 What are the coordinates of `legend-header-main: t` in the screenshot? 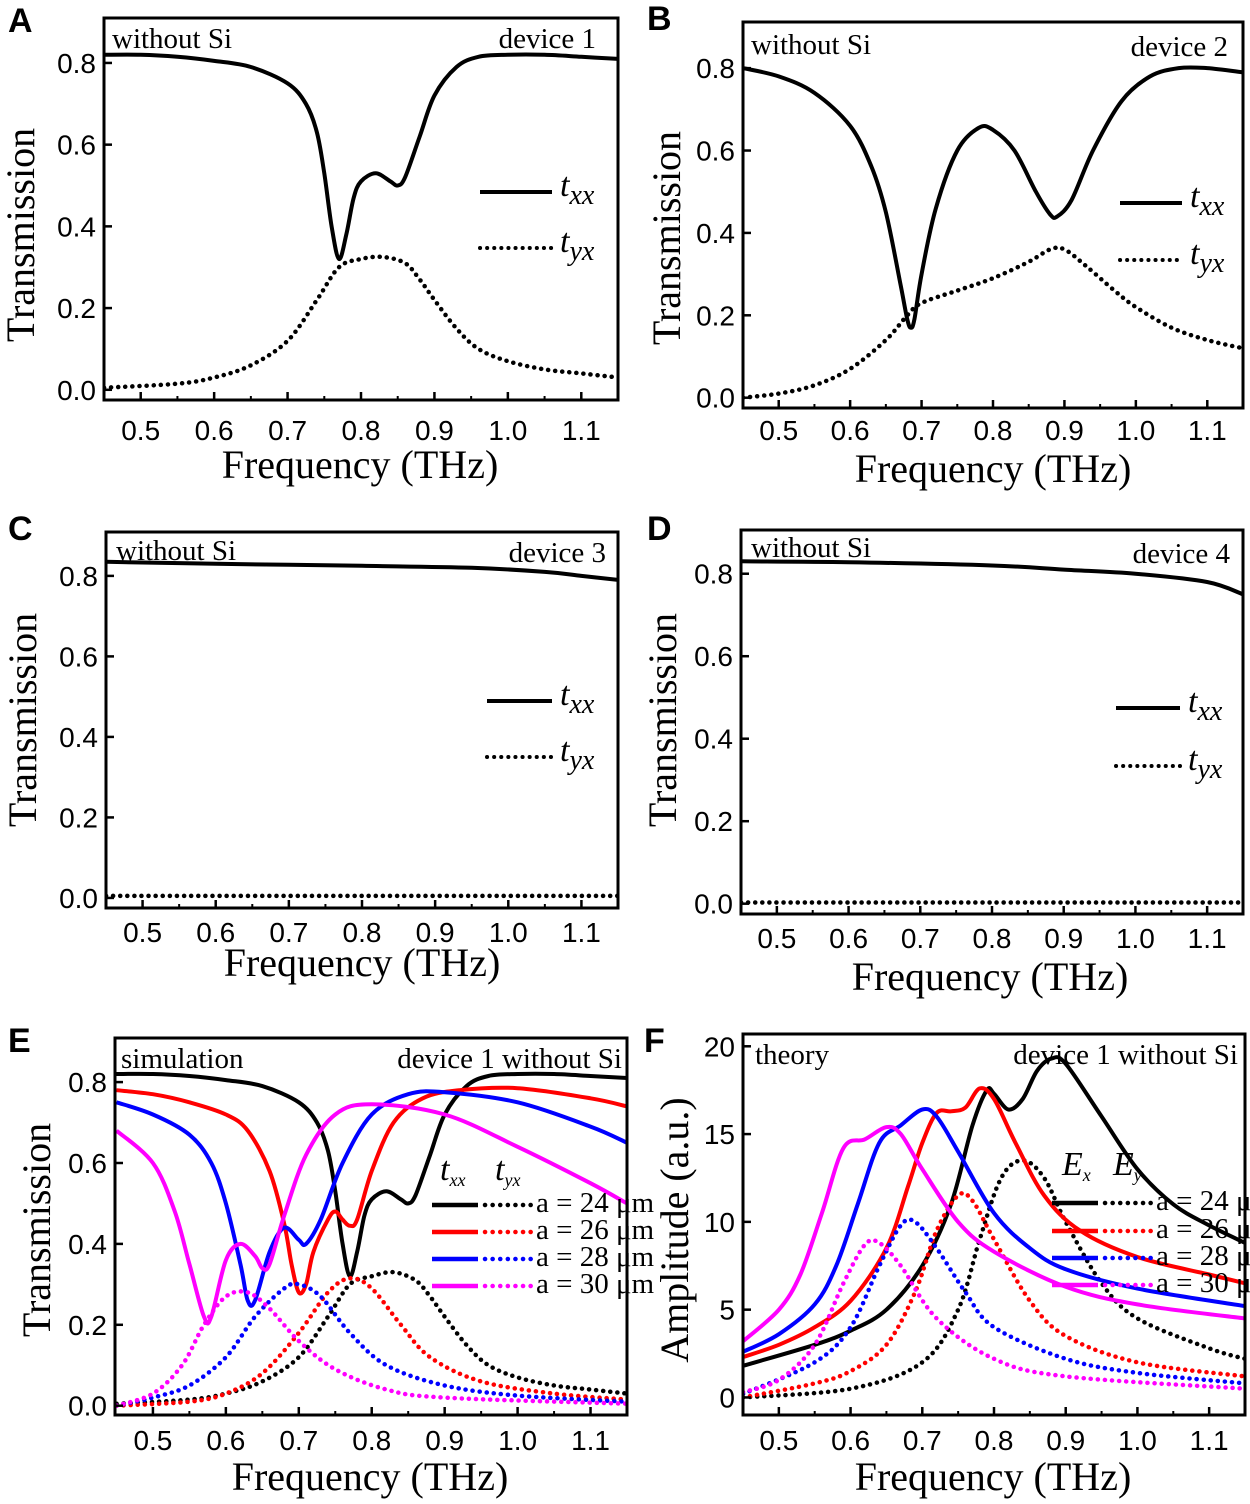 It's located at (445, 1169).